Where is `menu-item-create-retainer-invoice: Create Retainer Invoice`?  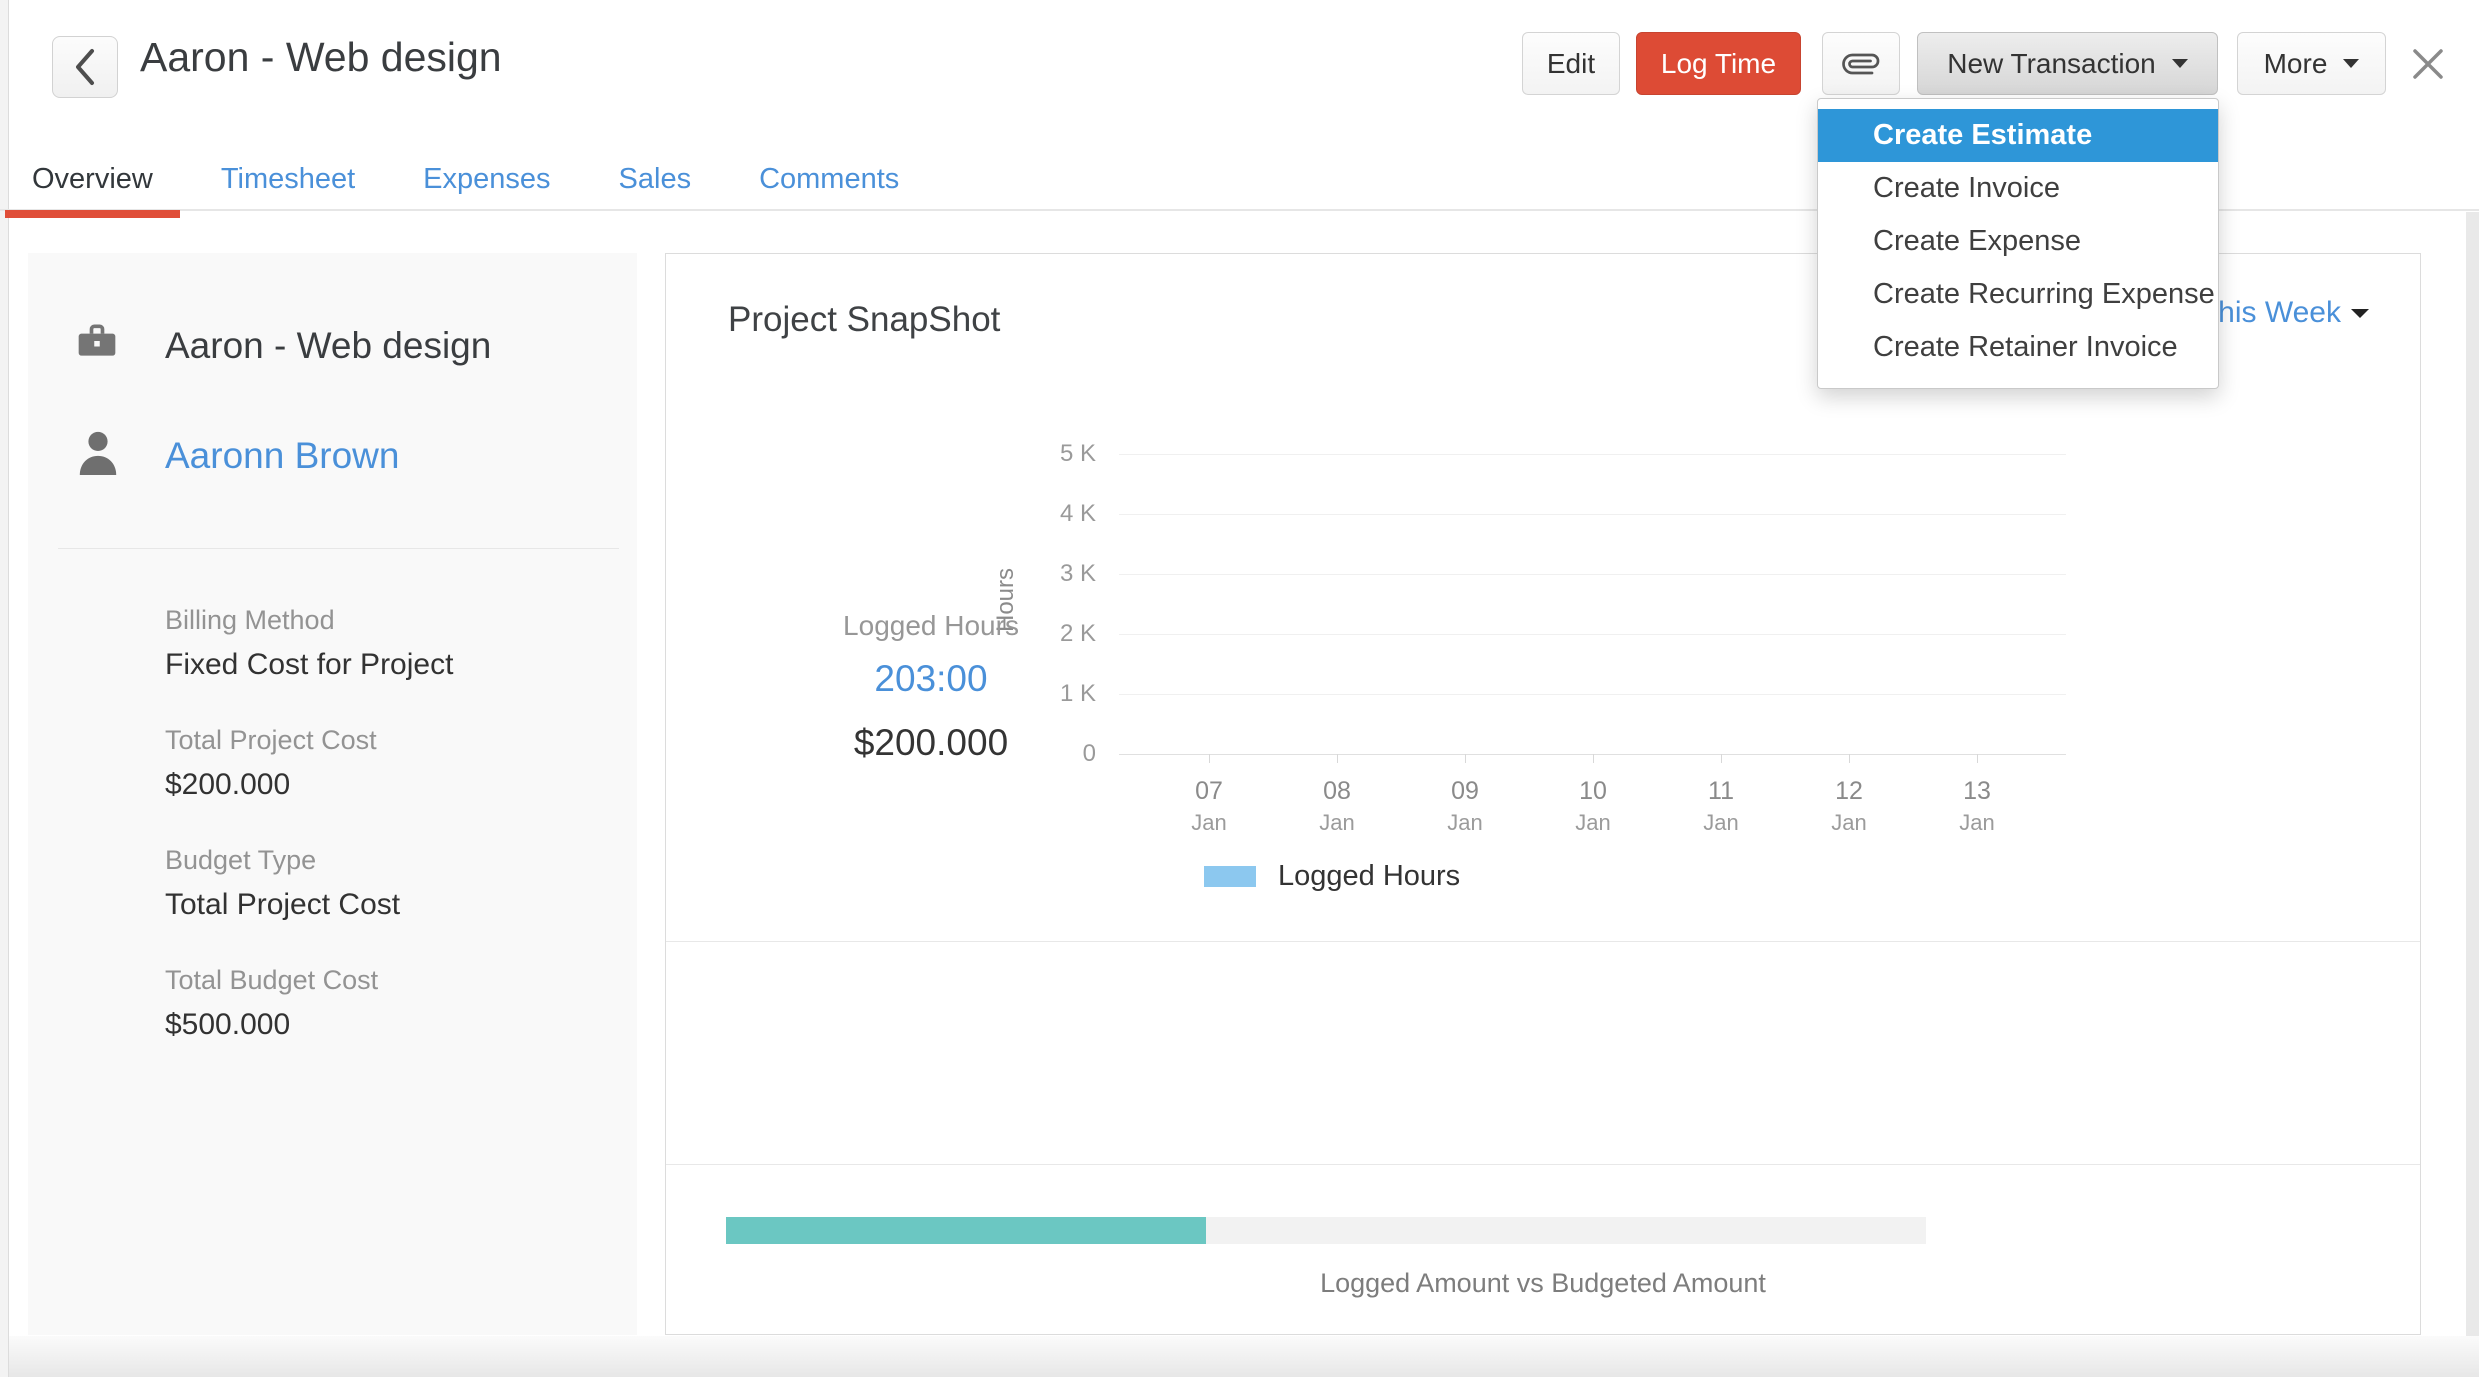 menu-item-create-retainer-invoice: Create Retainer Invoice is located at coordinates (2025, 347).